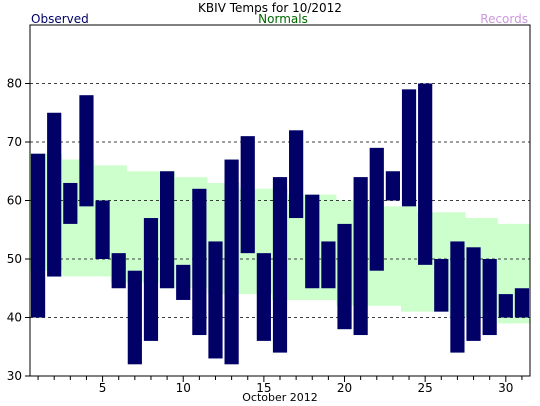 This screenshot has width=540, height=406. Describe the element at coordinates (280, 397) in the screenshot. I see `x-axis-label: October 2012` at that location.